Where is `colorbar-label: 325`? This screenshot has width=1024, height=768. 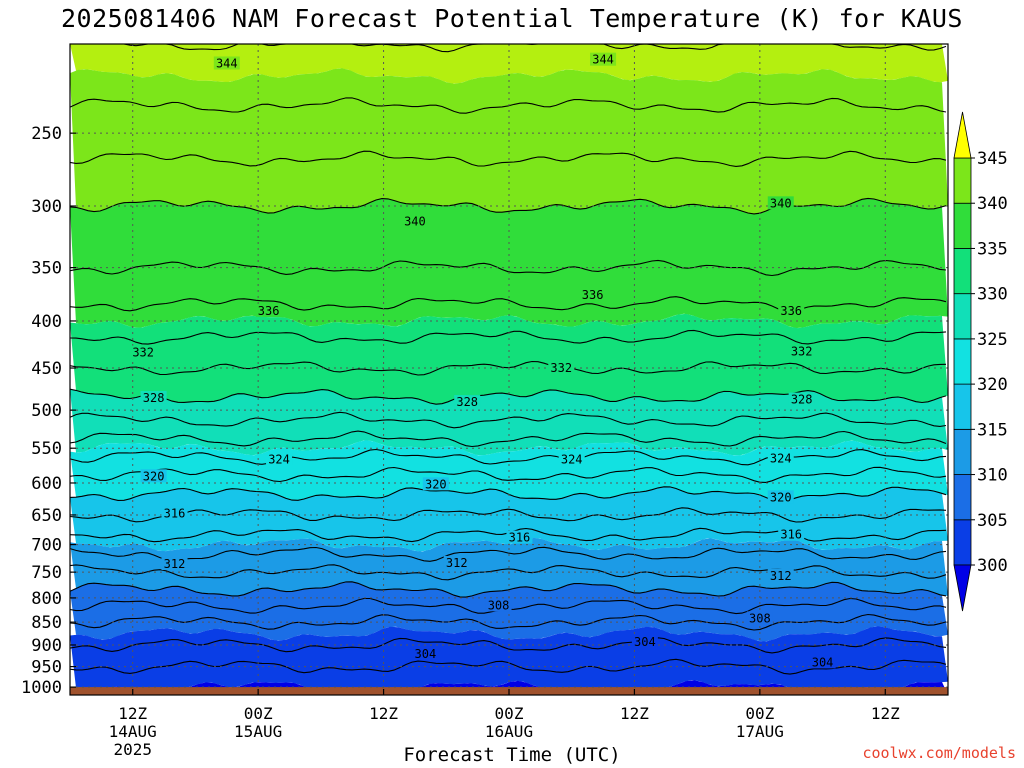
colorbar-label: 325 is located at coordinates (992, 340).